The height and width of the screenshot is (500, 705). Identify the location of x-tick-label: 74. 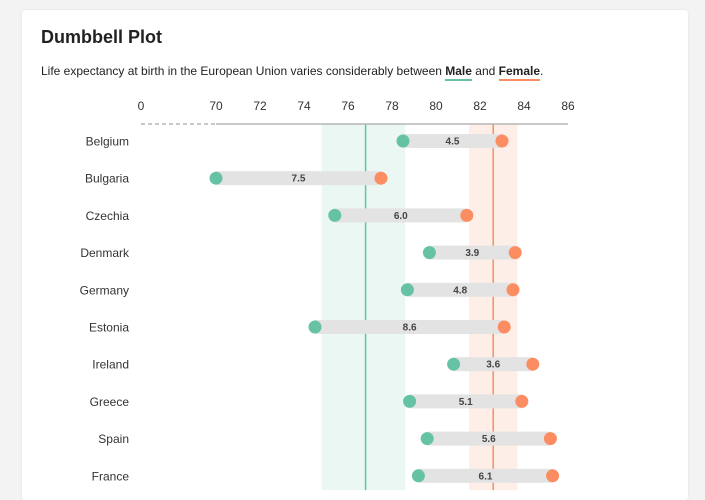
(304, 106).